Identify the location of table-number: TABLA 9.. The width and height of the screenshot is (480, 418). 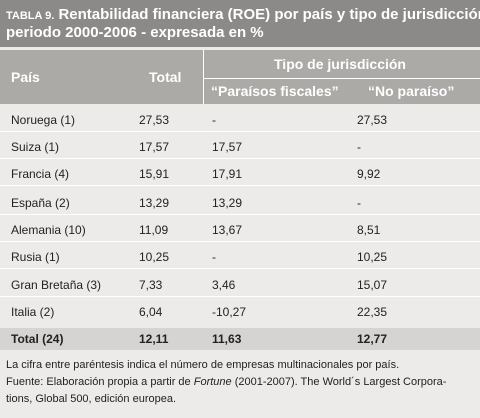
(30, 16).